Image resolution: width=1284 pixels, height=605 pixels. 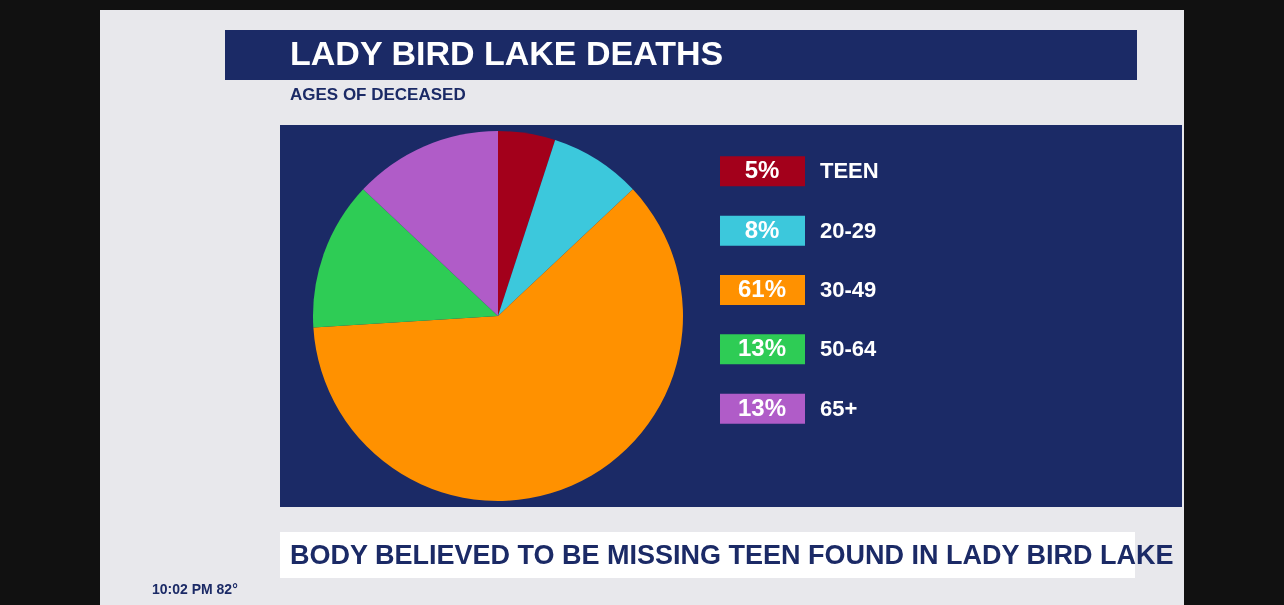 What do you see at coordinates (507, 53) in the screenshot?
I see `chart-title: LADY BIRD LAKE DEATHS` at bounding box center [507, 53].